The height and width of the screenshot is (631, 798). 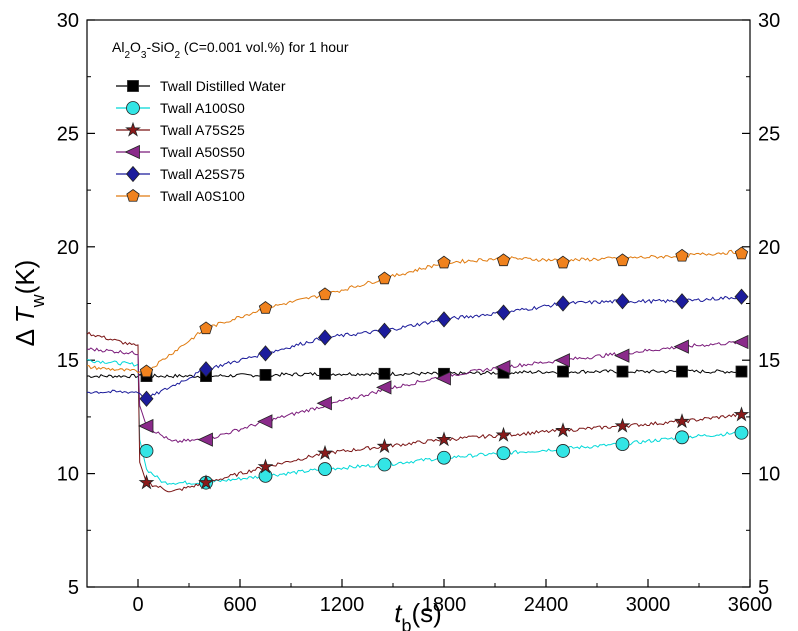 I want to click on x-tick-label: 0, so click(x=137, y=605).